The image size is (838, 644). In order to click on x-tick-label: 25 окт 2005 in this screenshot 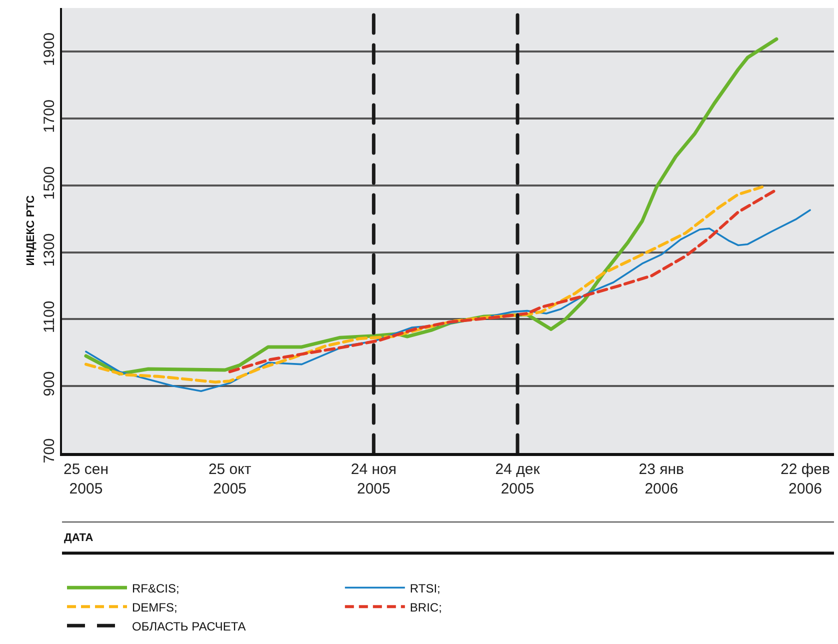, I will do `click(230, 479)`.